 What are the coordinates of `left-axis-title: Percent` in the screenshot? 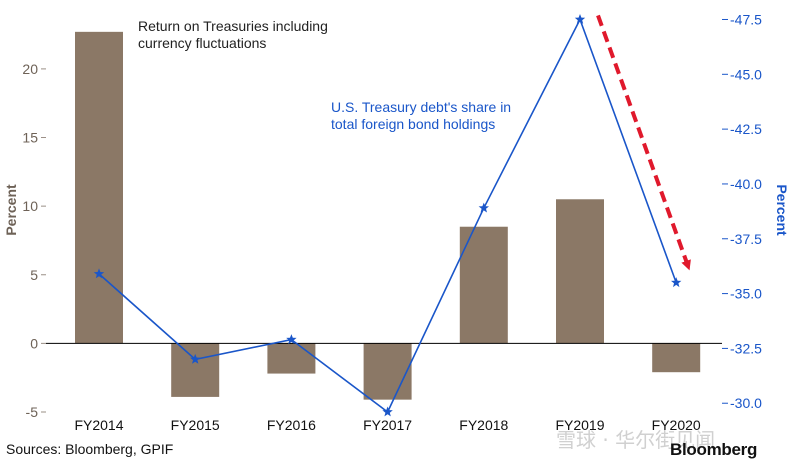 It's located at (11, 210).